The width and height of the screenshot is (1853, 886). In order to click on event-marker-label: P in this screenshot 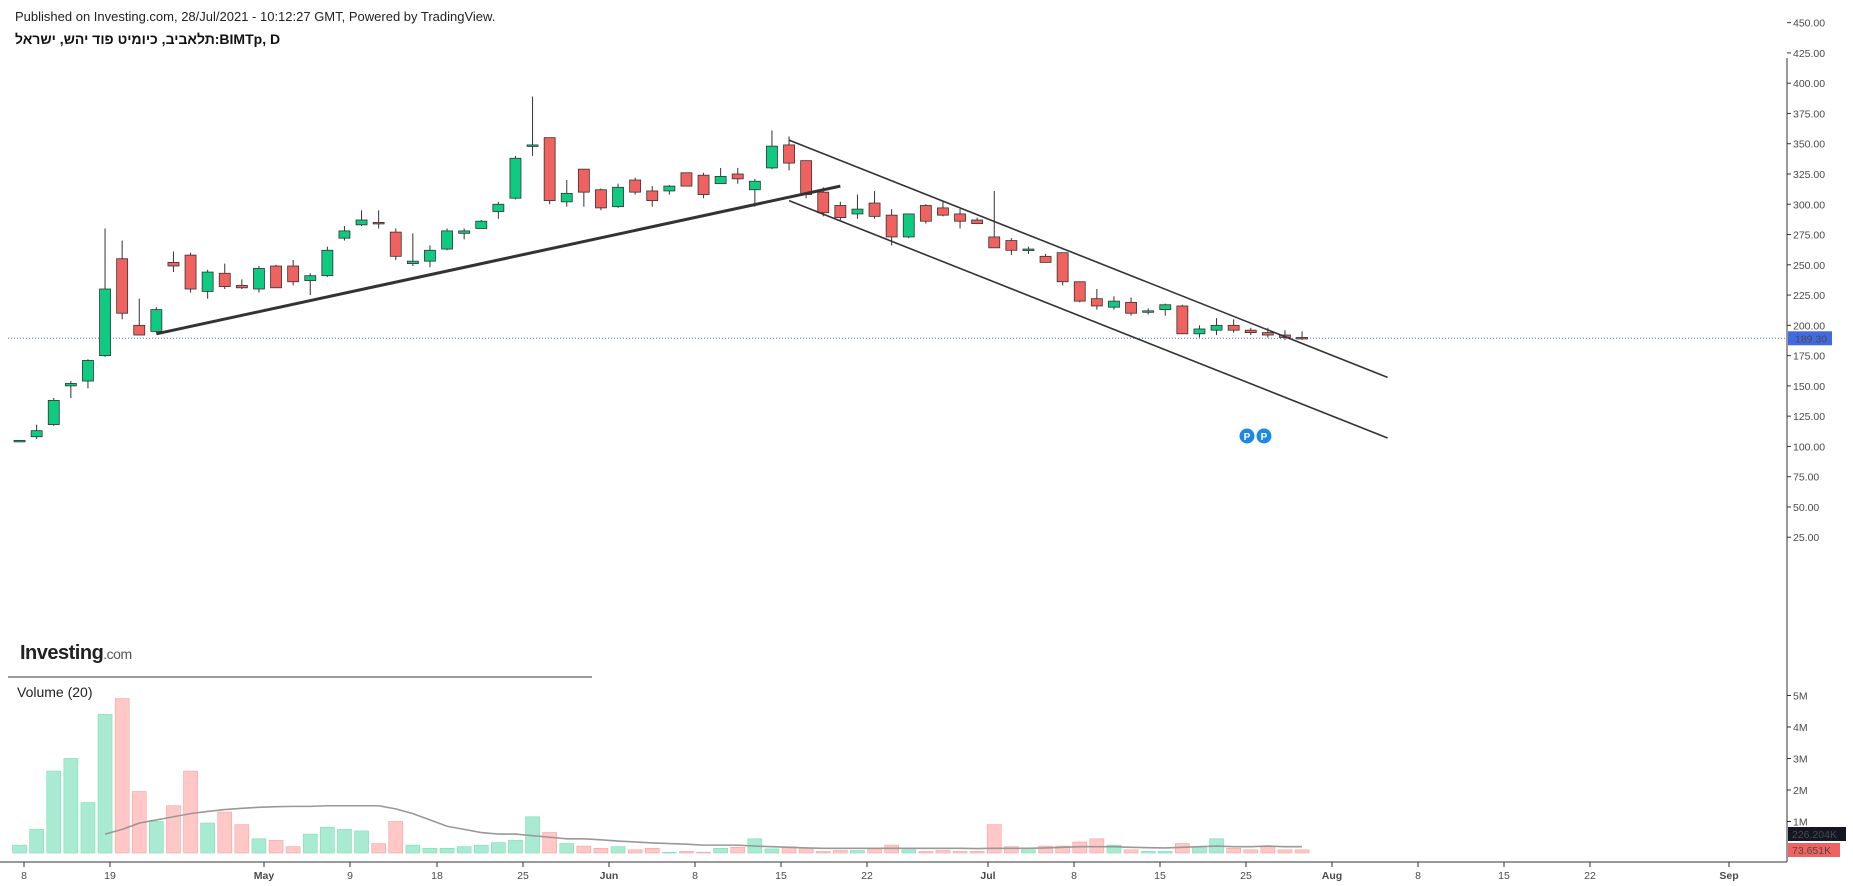, I will do `click(1264, 437)`.